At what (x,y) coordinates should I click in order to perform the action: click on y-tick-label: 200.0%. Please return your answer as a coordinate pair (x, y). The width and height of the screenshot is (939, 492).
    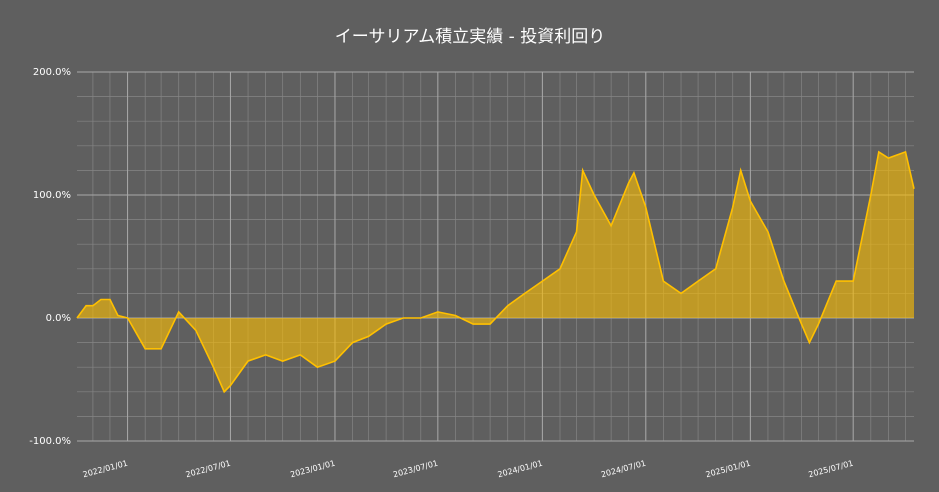
    Looking at the image, I should click on (52, 72).